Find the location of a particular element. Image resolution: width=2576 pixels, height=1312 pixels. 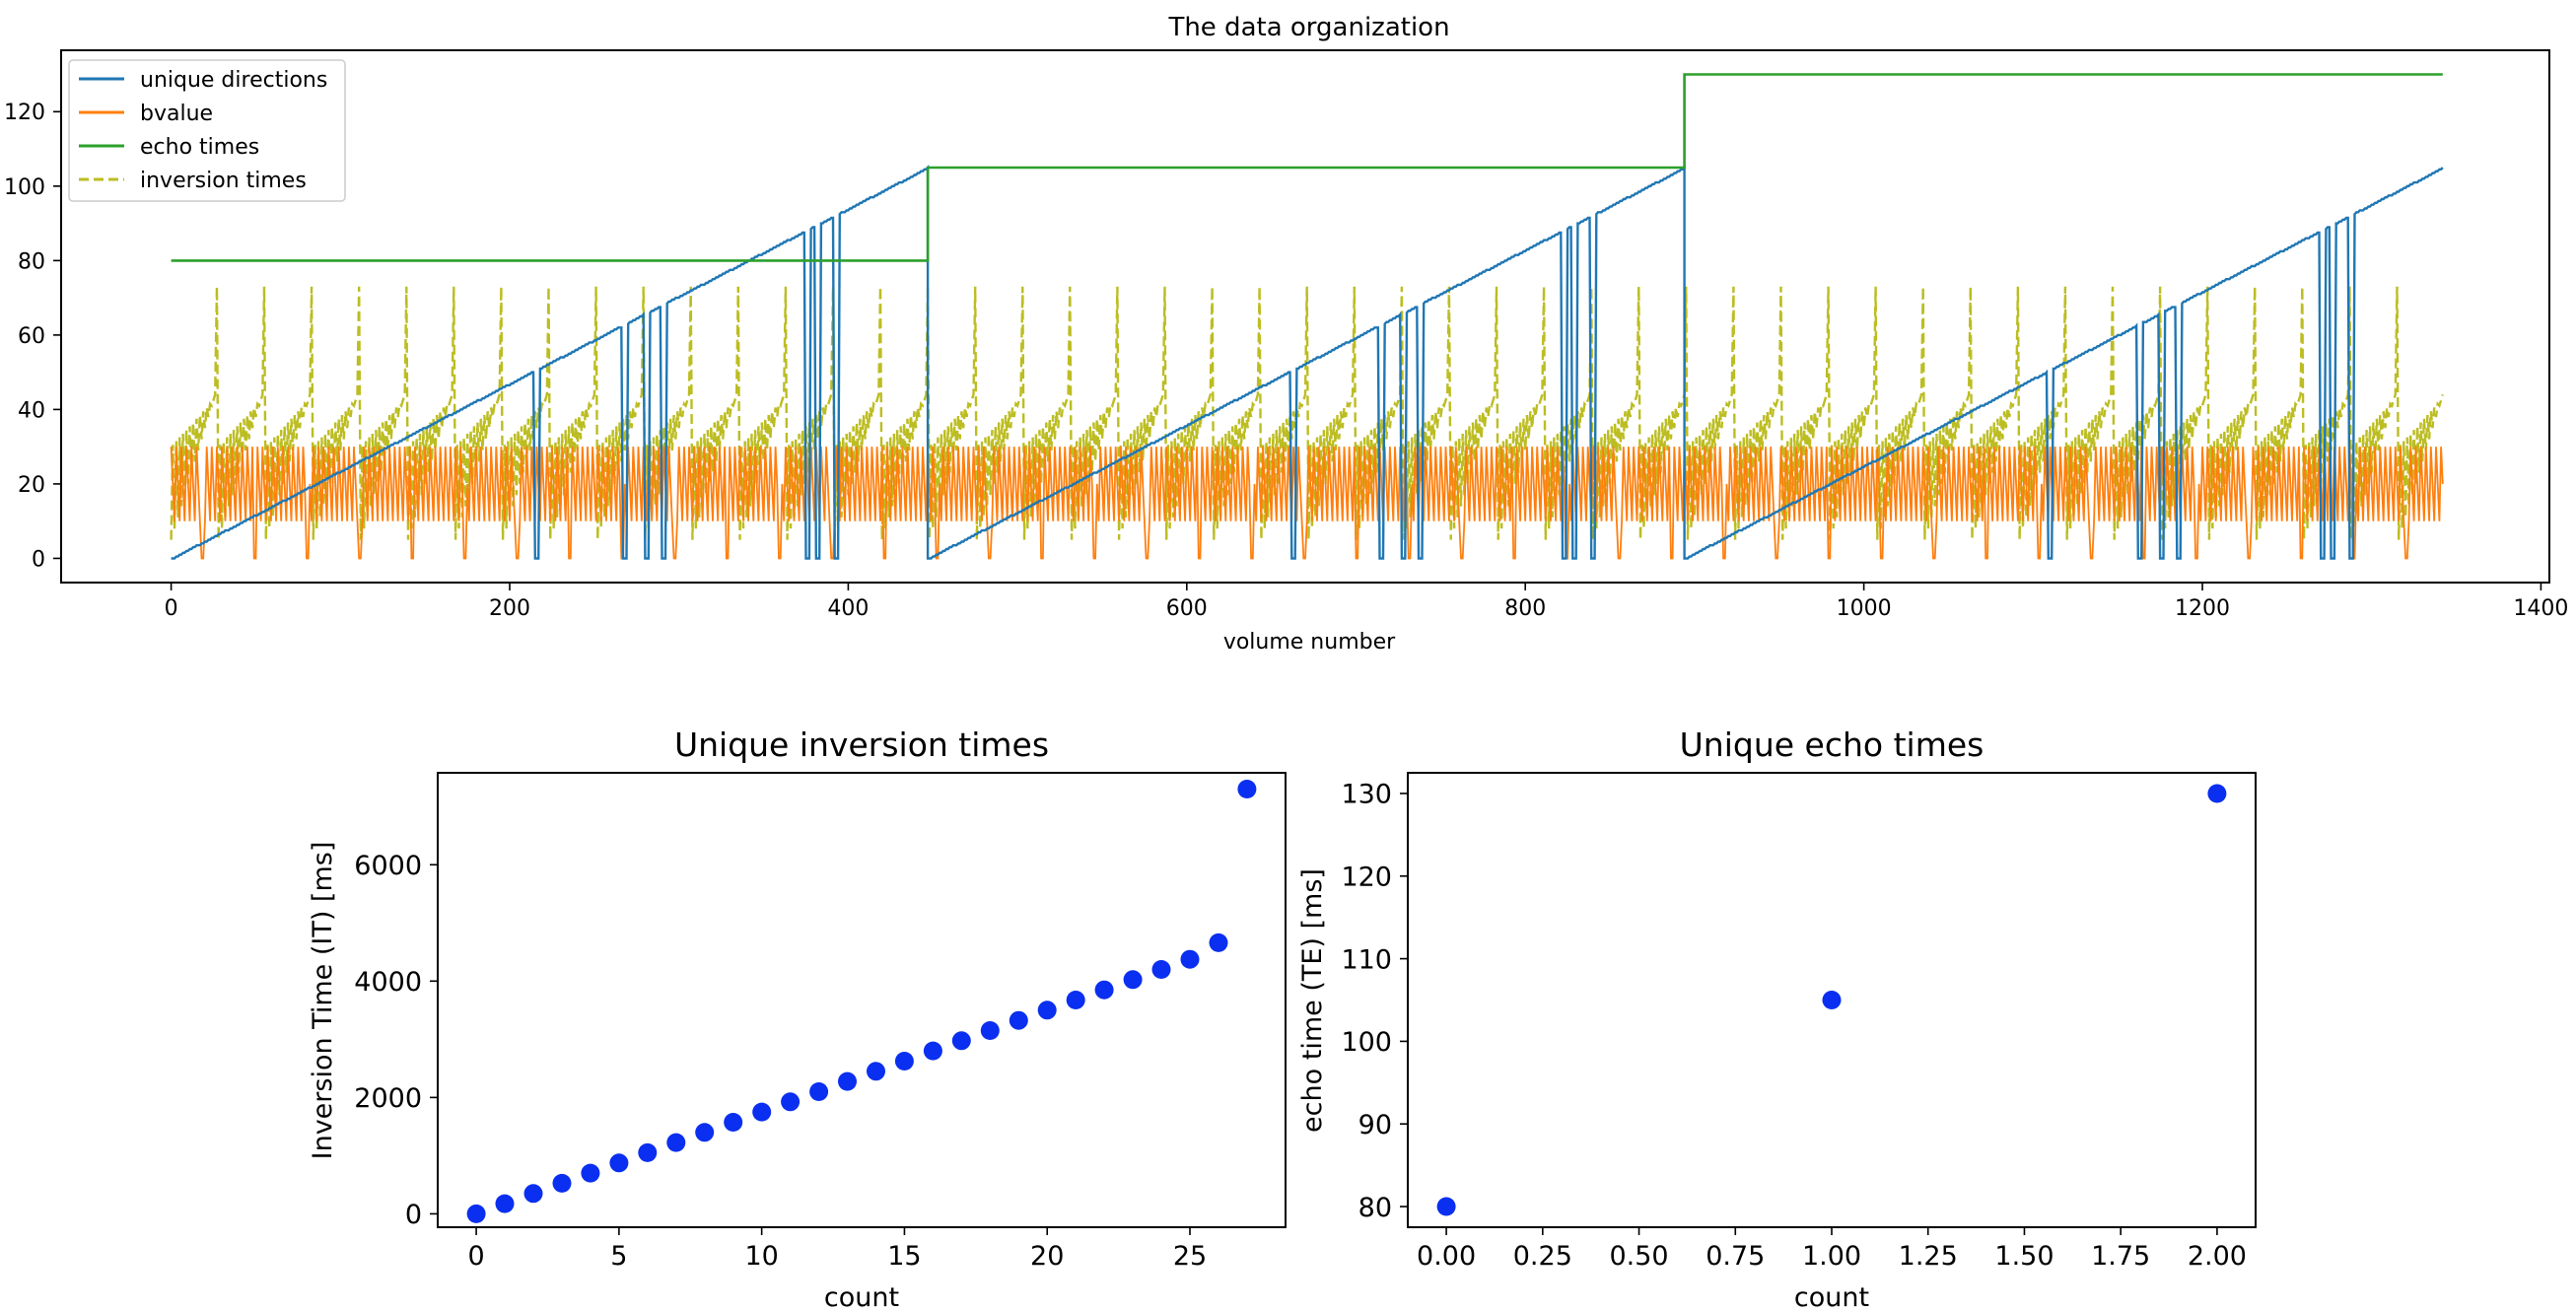

y-tick-label: 90 is located at coordinates (1375, 1125).